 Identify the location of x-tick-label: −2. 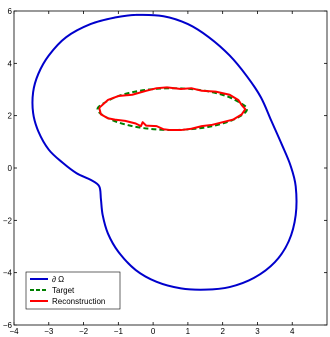
(84, 331).